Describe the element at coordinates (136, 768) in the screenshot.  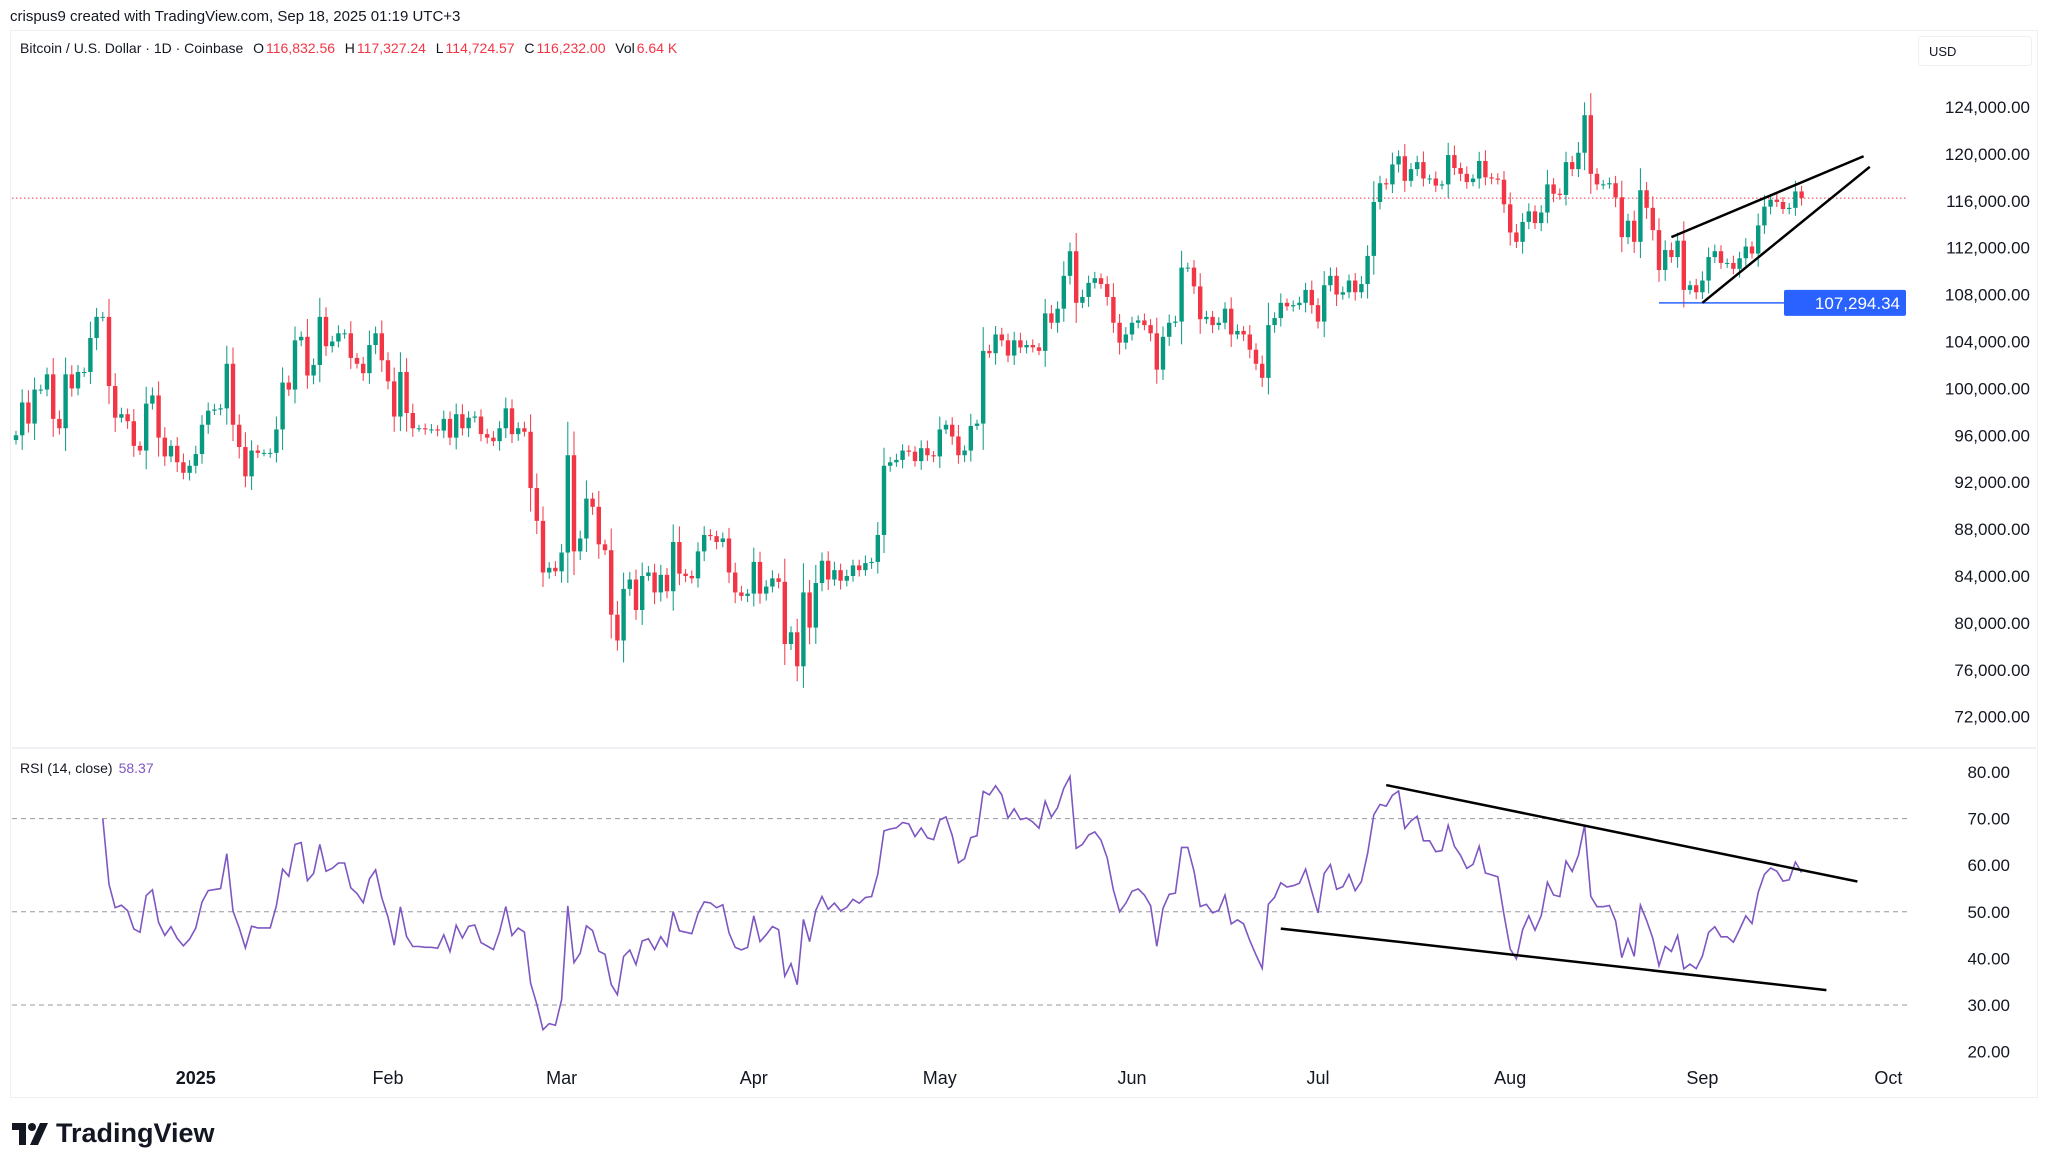
I see `rsi-value: 58.37` at that location.